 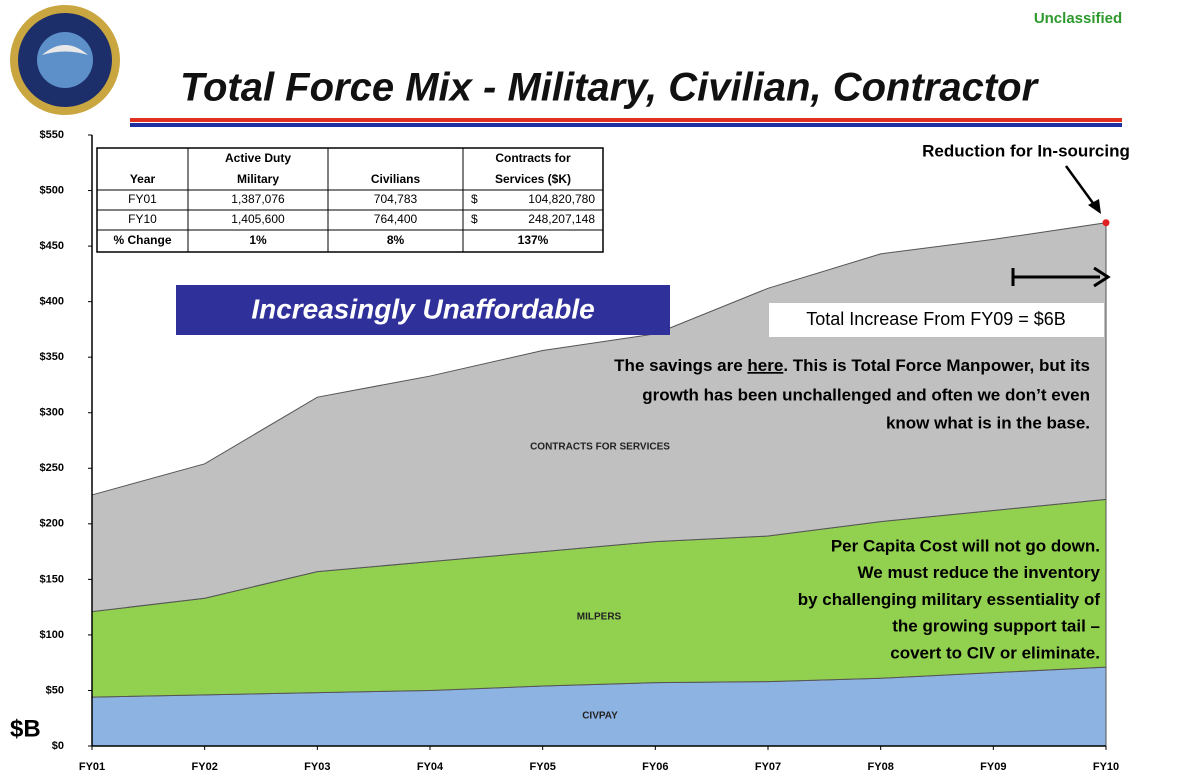 I want to click on table-cell: 764,400, so click(x=396, y=219).